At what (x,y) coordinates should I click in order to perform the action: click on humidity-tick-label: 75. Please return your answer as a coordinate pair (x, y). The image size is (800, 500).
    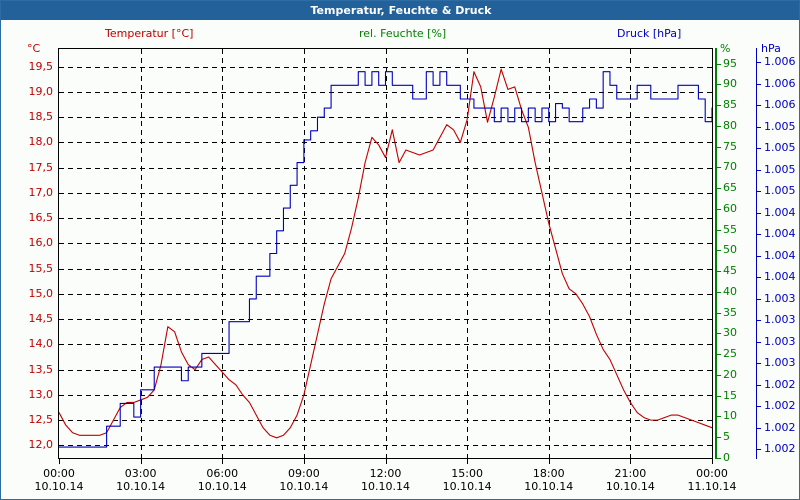
    Looking at the image, I should click on (730, 146).